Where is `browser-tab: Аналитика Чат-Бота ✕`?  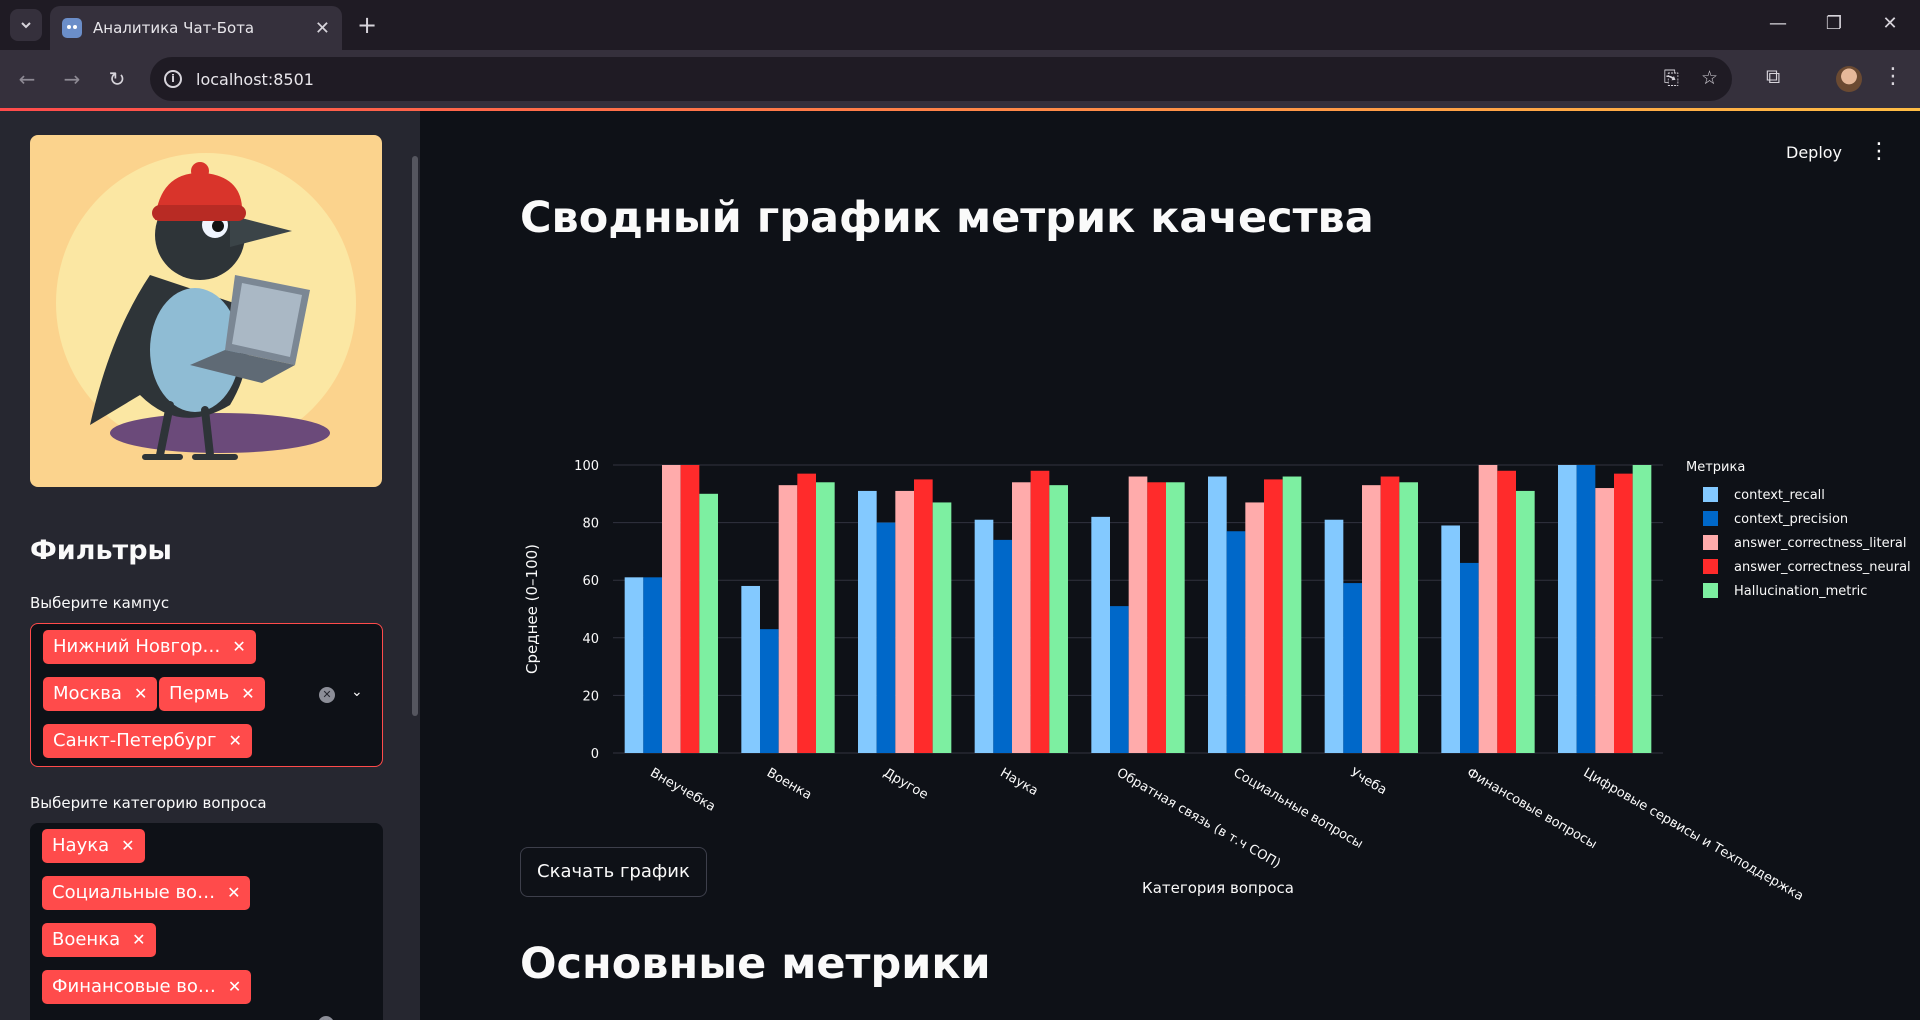 browser-tab: Аналитика Чат-Бота ✕ is located at coordinates (196, 28).